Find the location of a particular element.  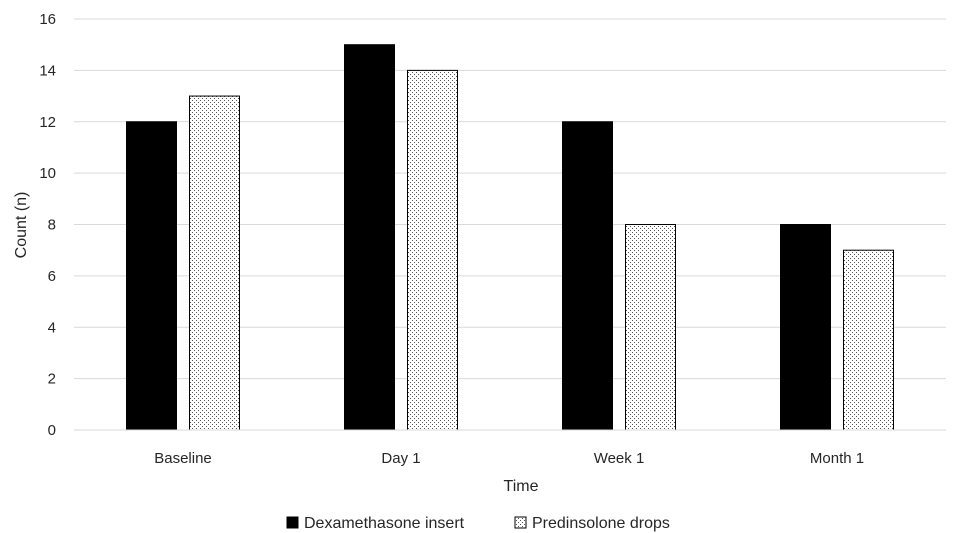

legend-label-predinsolone: Predinsolone drops is located at coordinates (601, 523).